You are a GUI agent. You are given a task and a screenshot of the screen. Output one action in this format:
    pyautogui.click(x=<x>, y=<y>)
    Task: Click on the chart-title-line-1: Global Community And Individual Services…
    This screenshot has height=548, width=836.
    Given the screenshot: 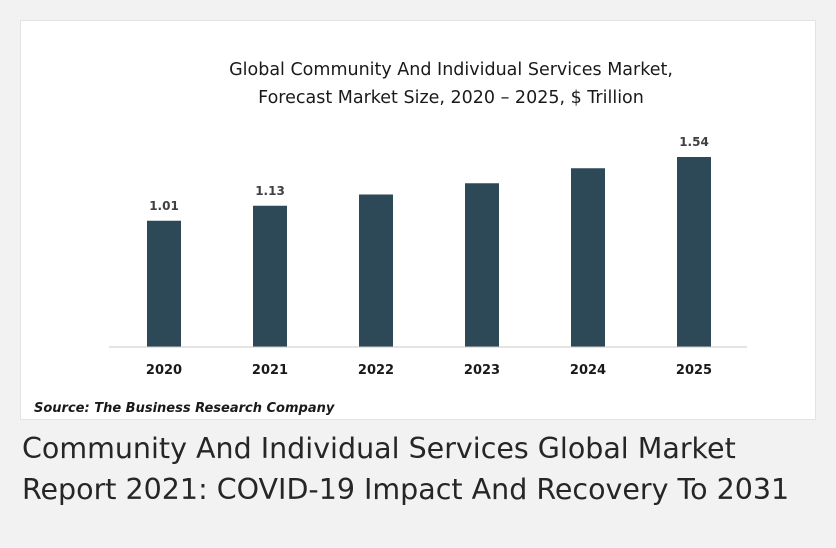 What is the action you would take?
    pyautogui.click(x=451, y=70)
    